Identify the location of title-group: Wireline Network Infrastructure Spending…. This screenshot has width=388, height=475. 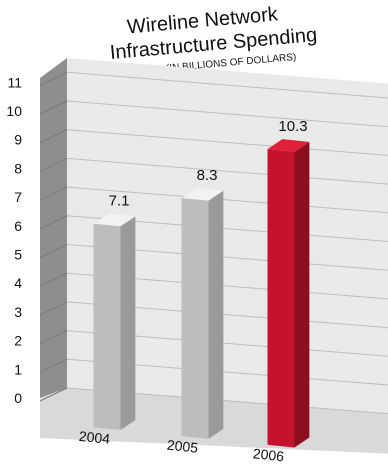
(213, 38).